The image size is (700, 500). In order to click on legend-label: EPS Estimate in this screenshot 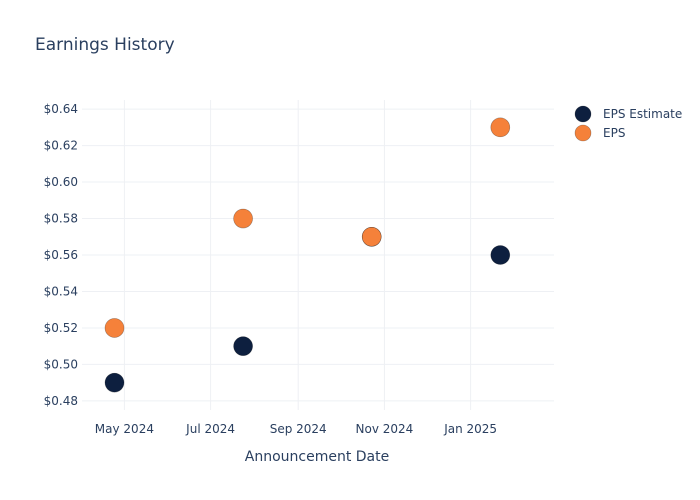, I will do `click(642, 114)`.